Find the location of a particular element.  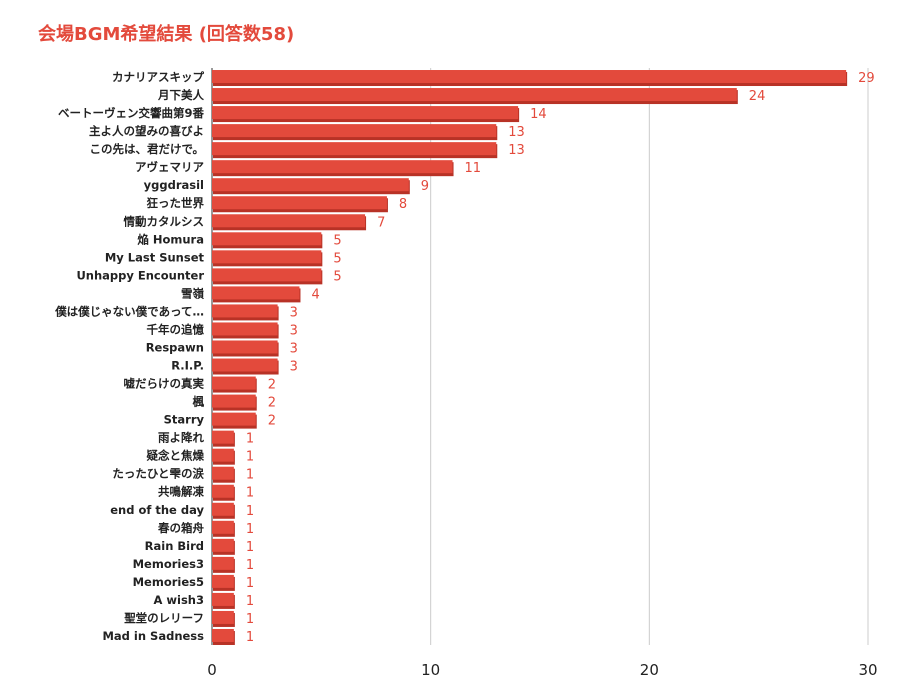

value-label: 24 is located at coordinates (757, 96).